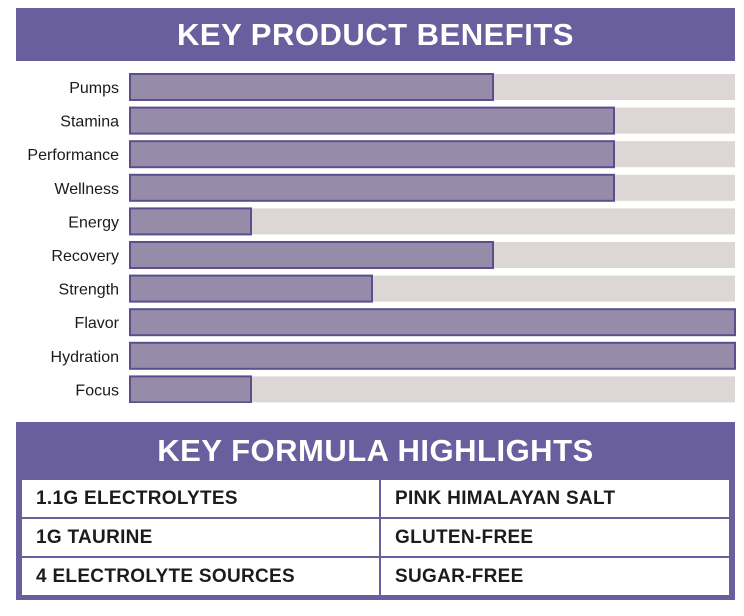 The width and height of the screenshot is (744, 616). Describe the element at coordinates (251, 288) in the screenshot. I see `bar-strength` at that location.